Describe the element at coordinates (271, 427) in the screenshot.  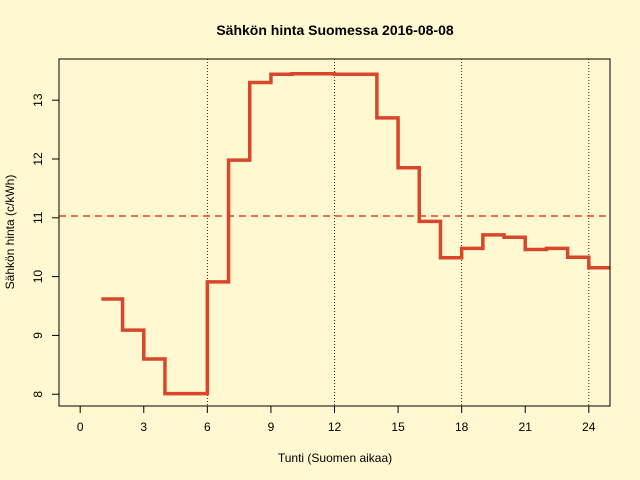
I see `x-tick-label-9: 9` at that location.